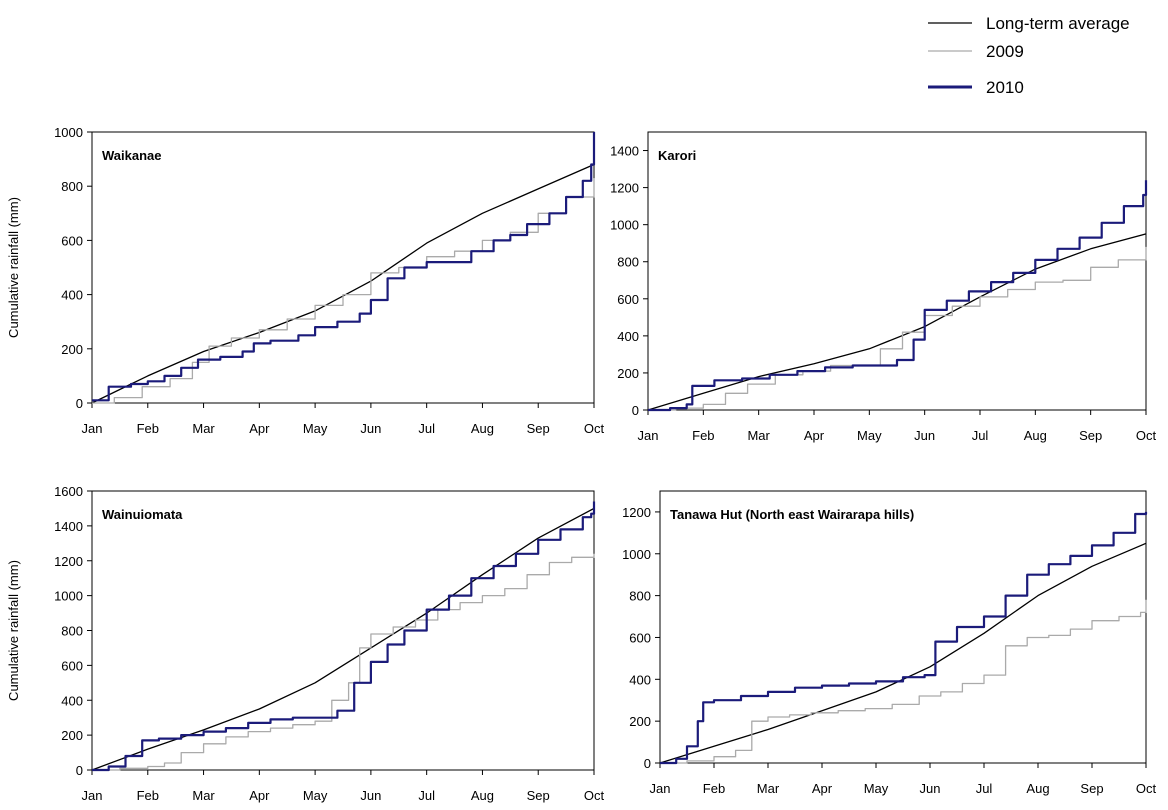  What do you see at coordinates (1058, 23) in the screenshot?
I see `legend-label-0: Long-term average` at bounding box center [1058, 23].